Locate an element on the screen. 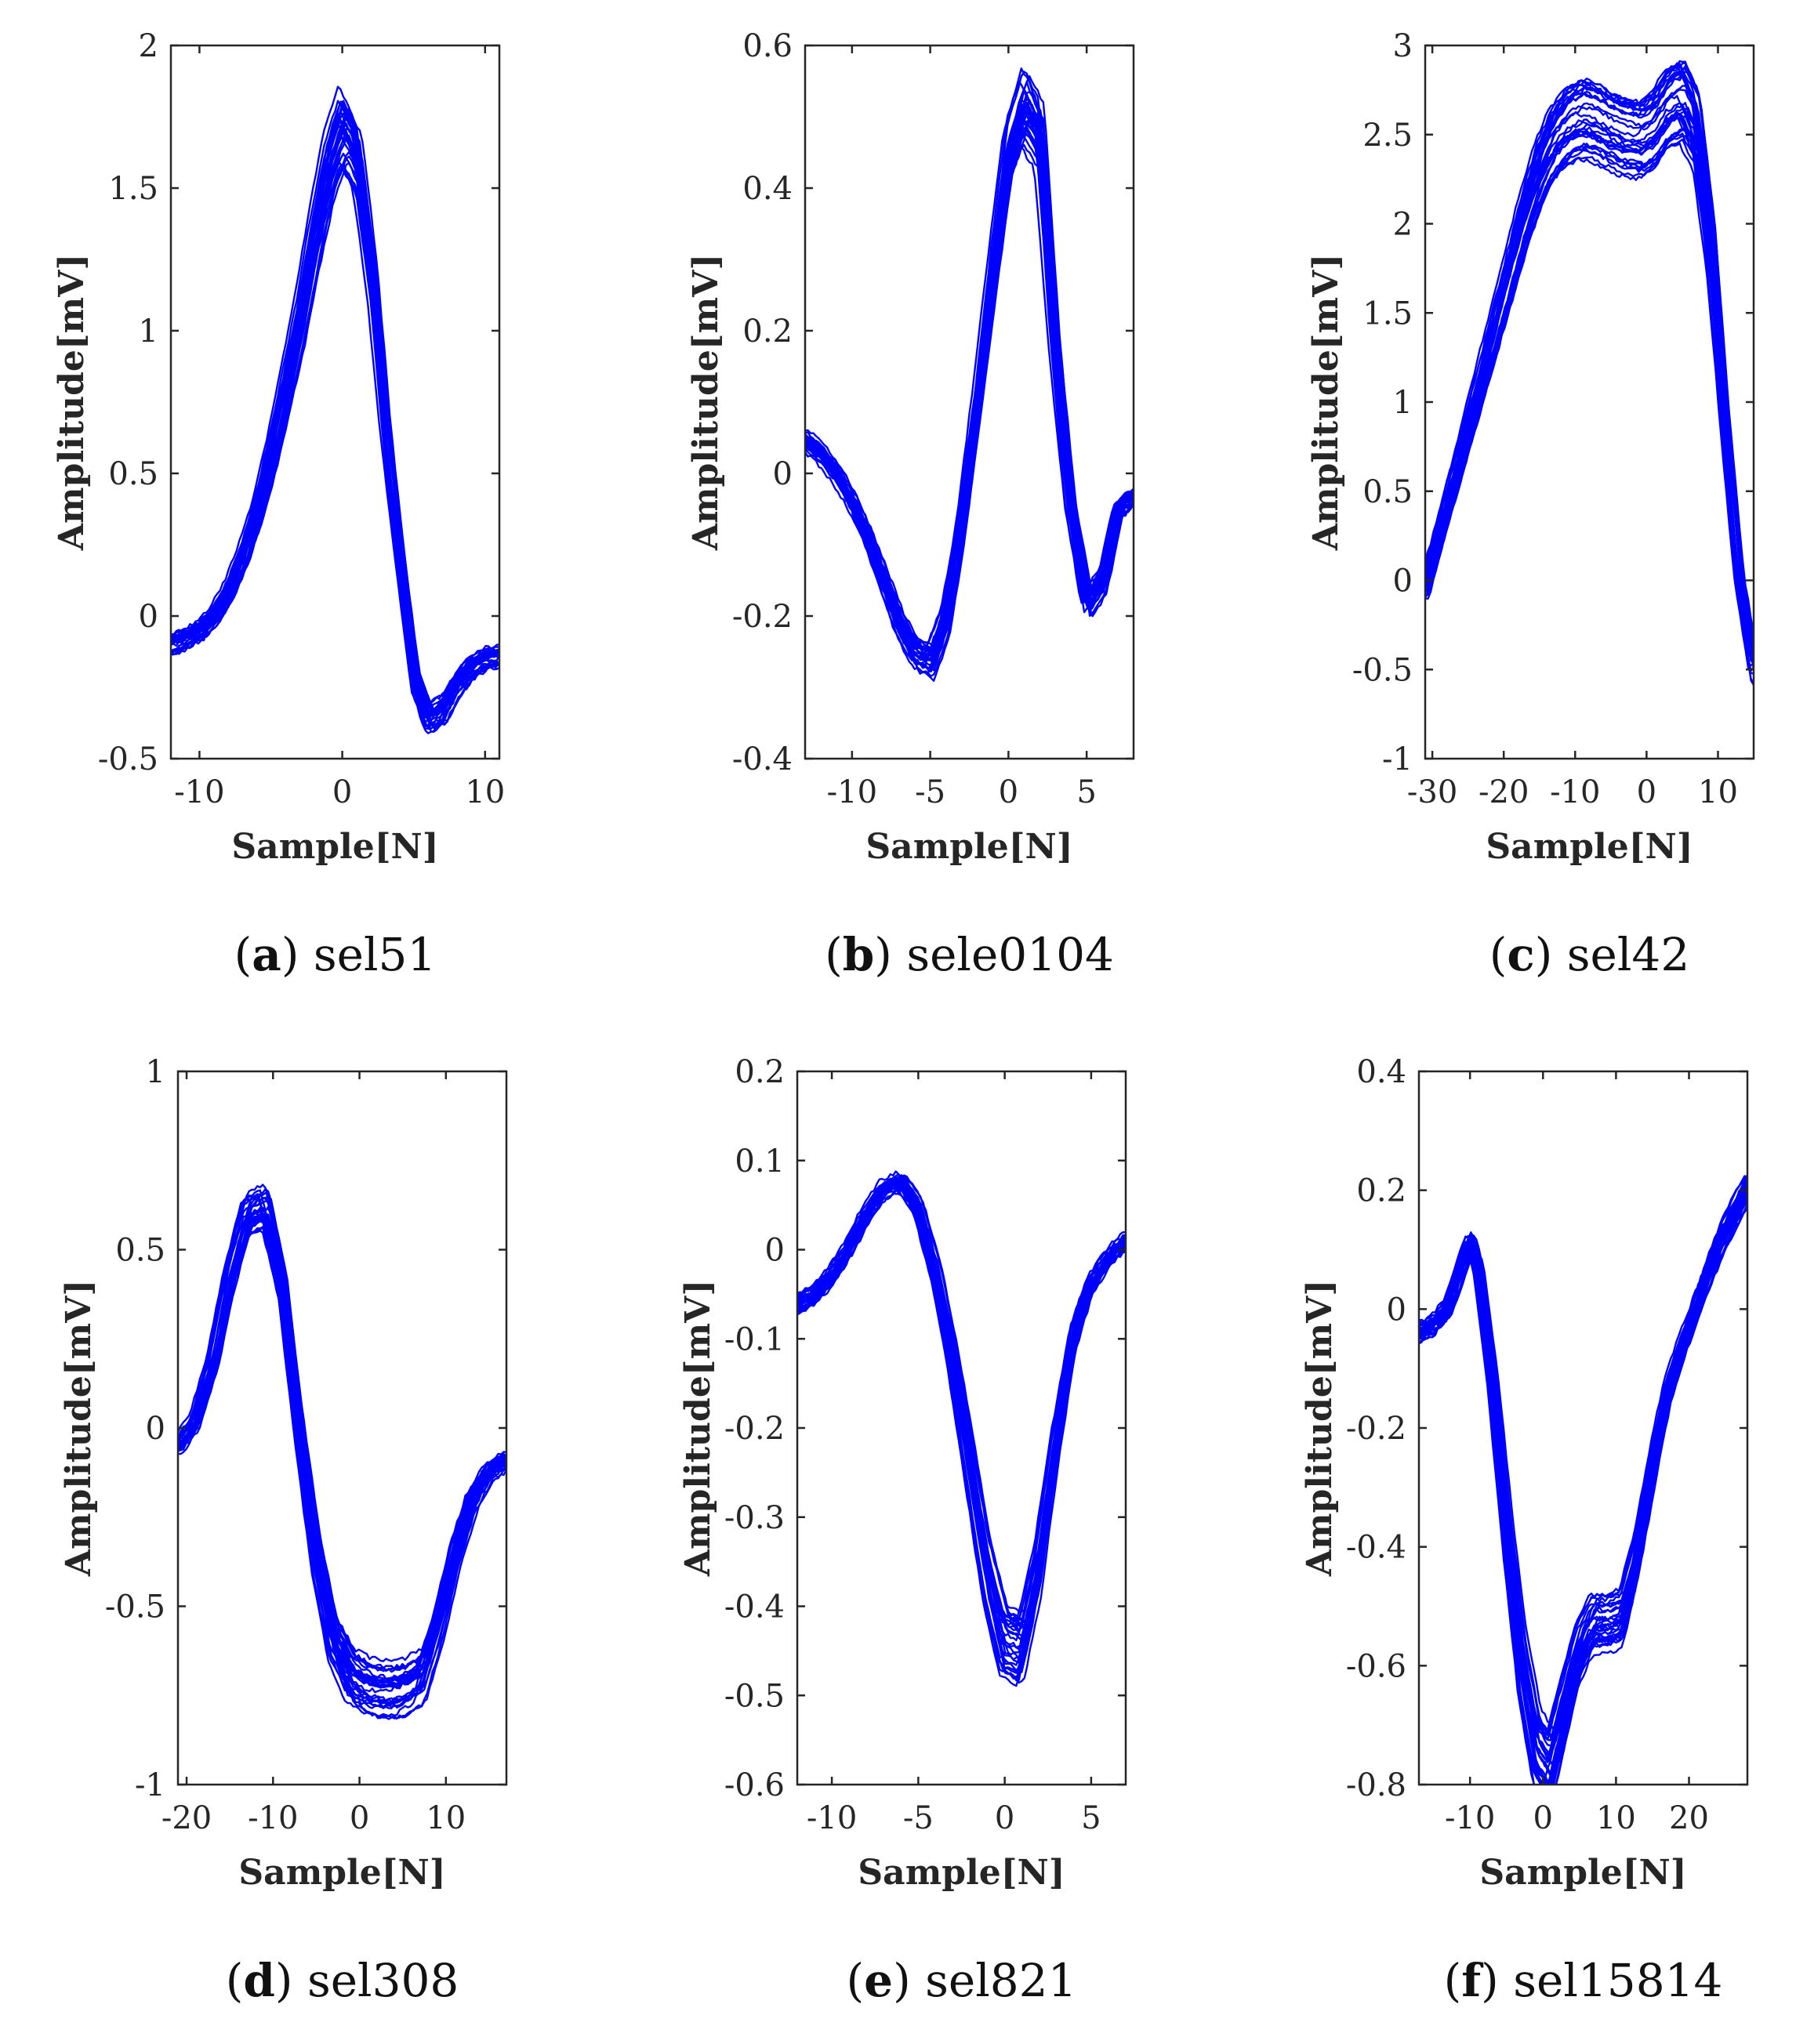 Image resolution: width=1796 pixels, height=2044 pixels. beat-traces-a is located at coordinates (335, 409).